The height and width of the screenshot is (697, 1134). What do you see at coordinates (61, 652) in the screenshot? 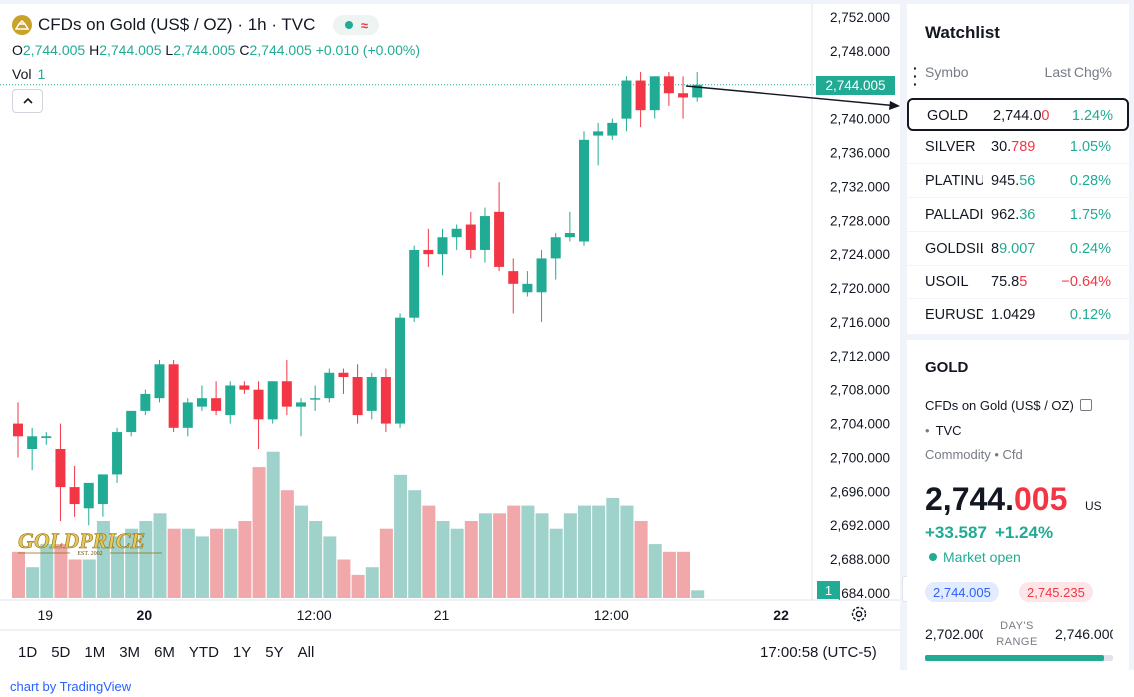
I see `timeframe-5d: 5D` at bounding box center [61, 652].